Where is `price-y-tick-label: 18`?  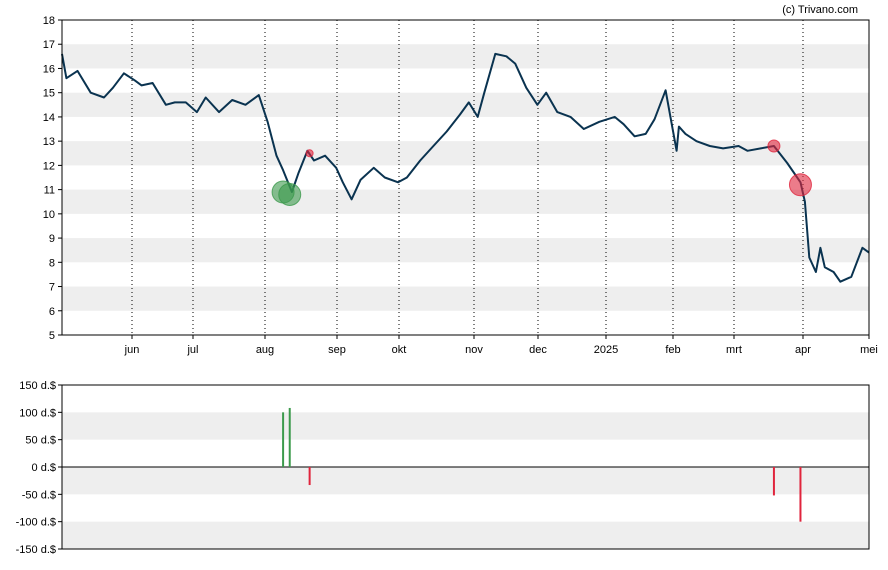
price-y-tick-label: 18 is located at coordinates (49, 21).